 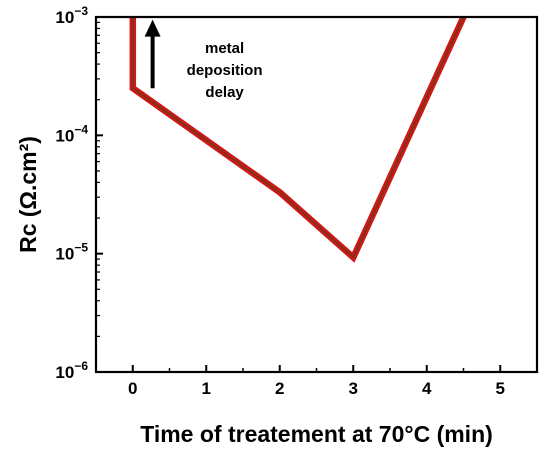 I want to click on x-tick-label: 1, so click(x=206, y=388).